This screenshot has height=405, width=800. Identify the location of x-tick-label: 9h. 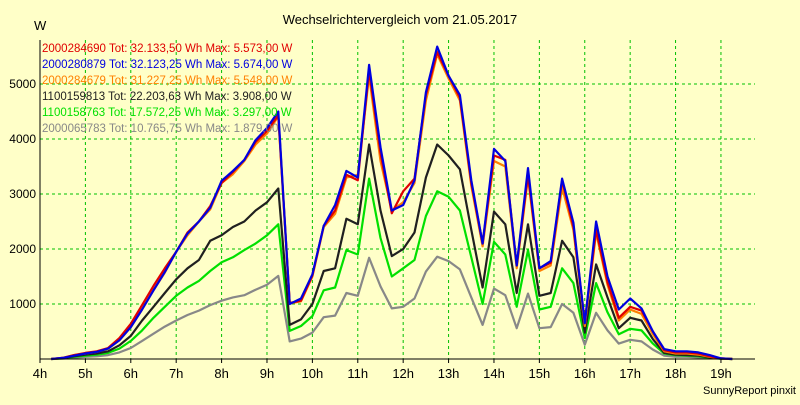
(267, 373).